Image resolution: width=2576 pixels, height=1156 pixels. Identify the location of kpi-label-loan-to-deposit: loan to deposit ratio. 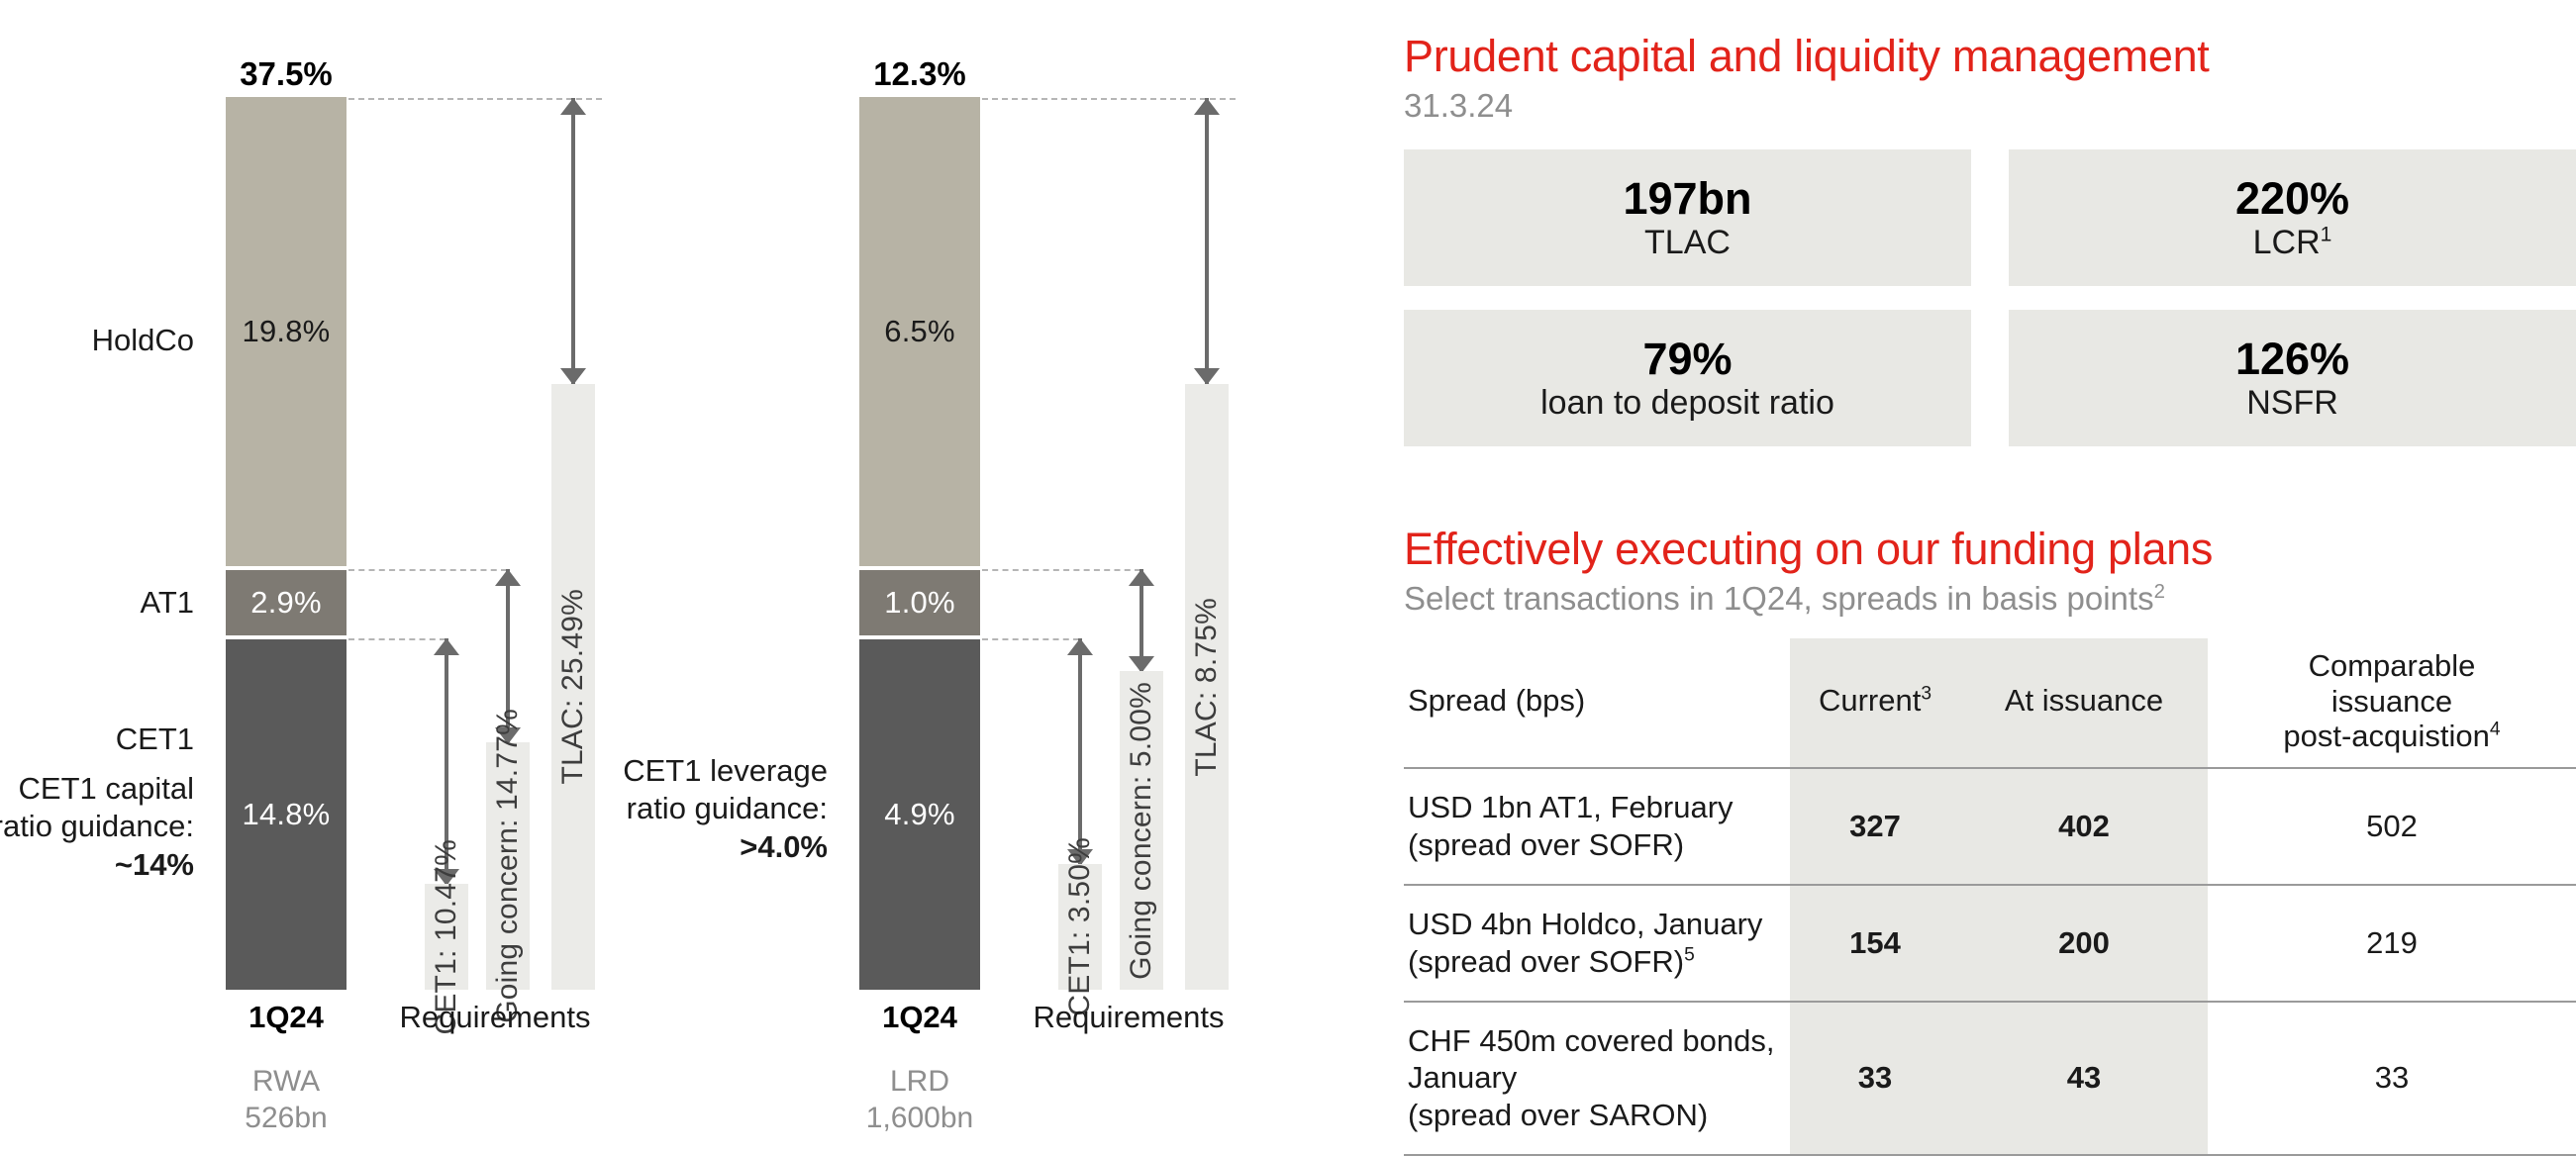
(1687, 403).